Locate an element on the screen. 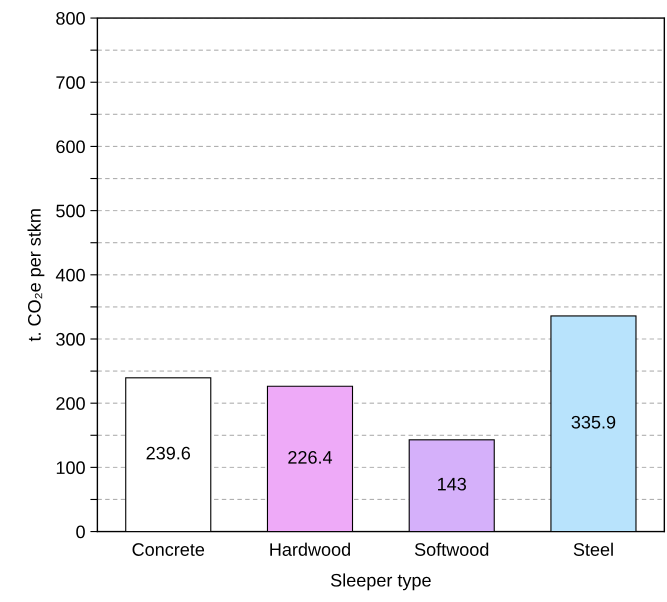 Image resolution: width=667 pixels, height=602 pixels. x-tick-label: Concrete is located at coordinates (168, 549).